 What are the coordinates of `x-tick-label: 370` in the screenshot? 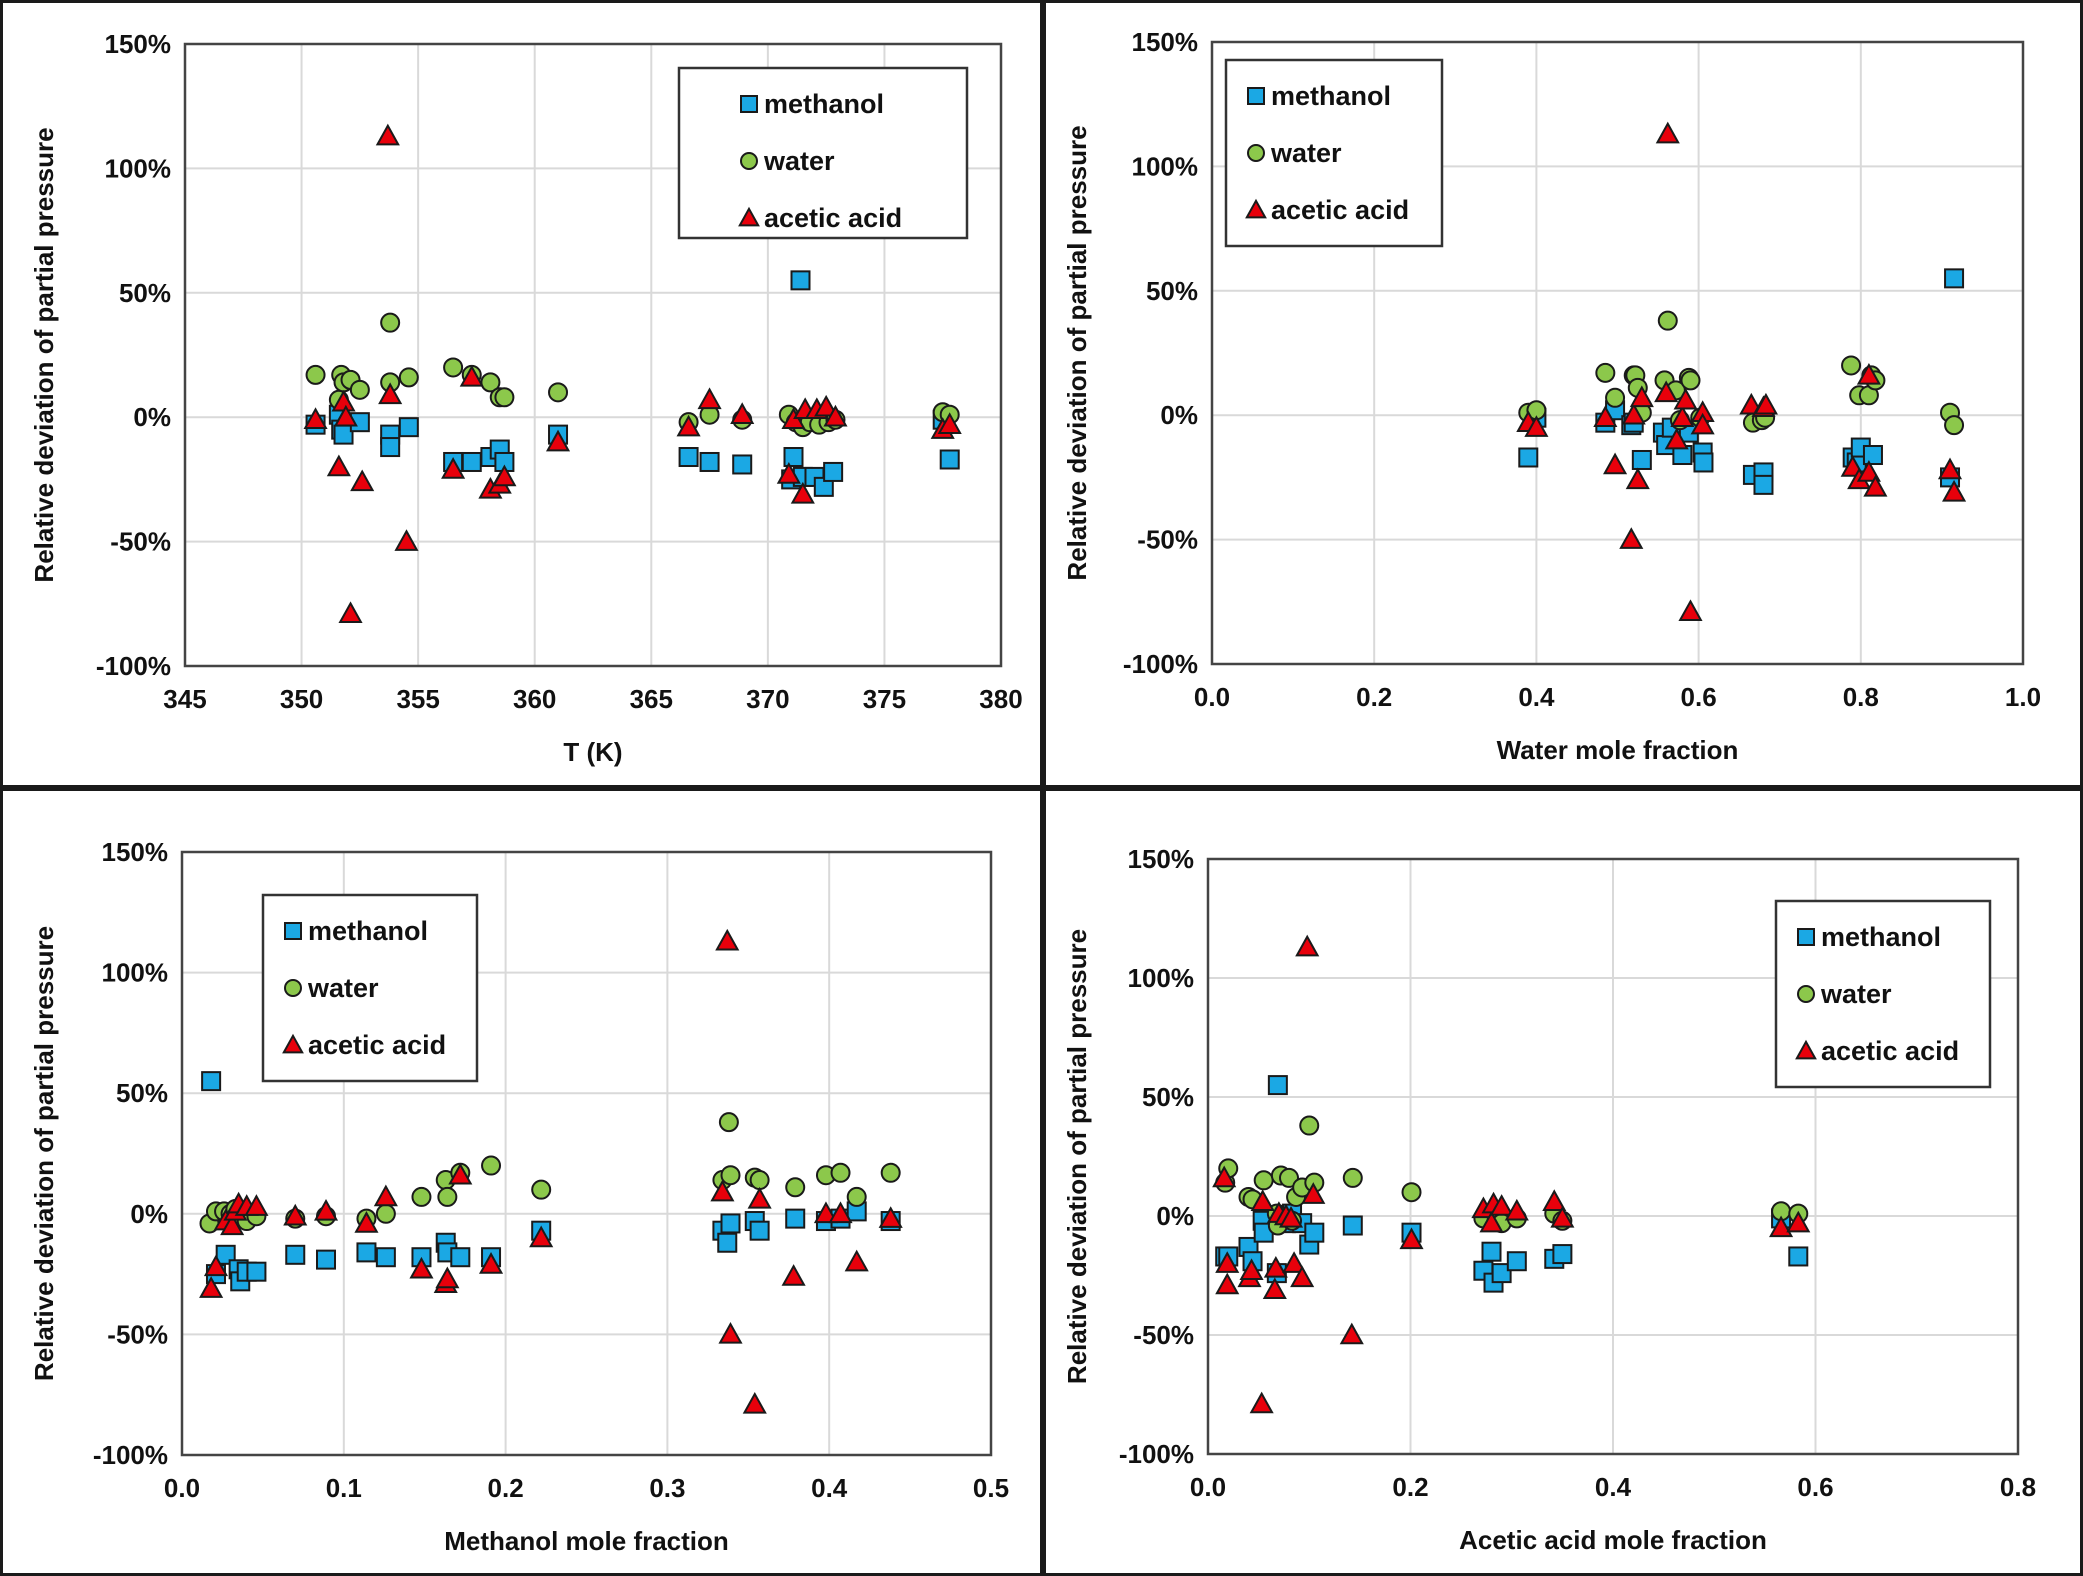 It's located at (767, 699).